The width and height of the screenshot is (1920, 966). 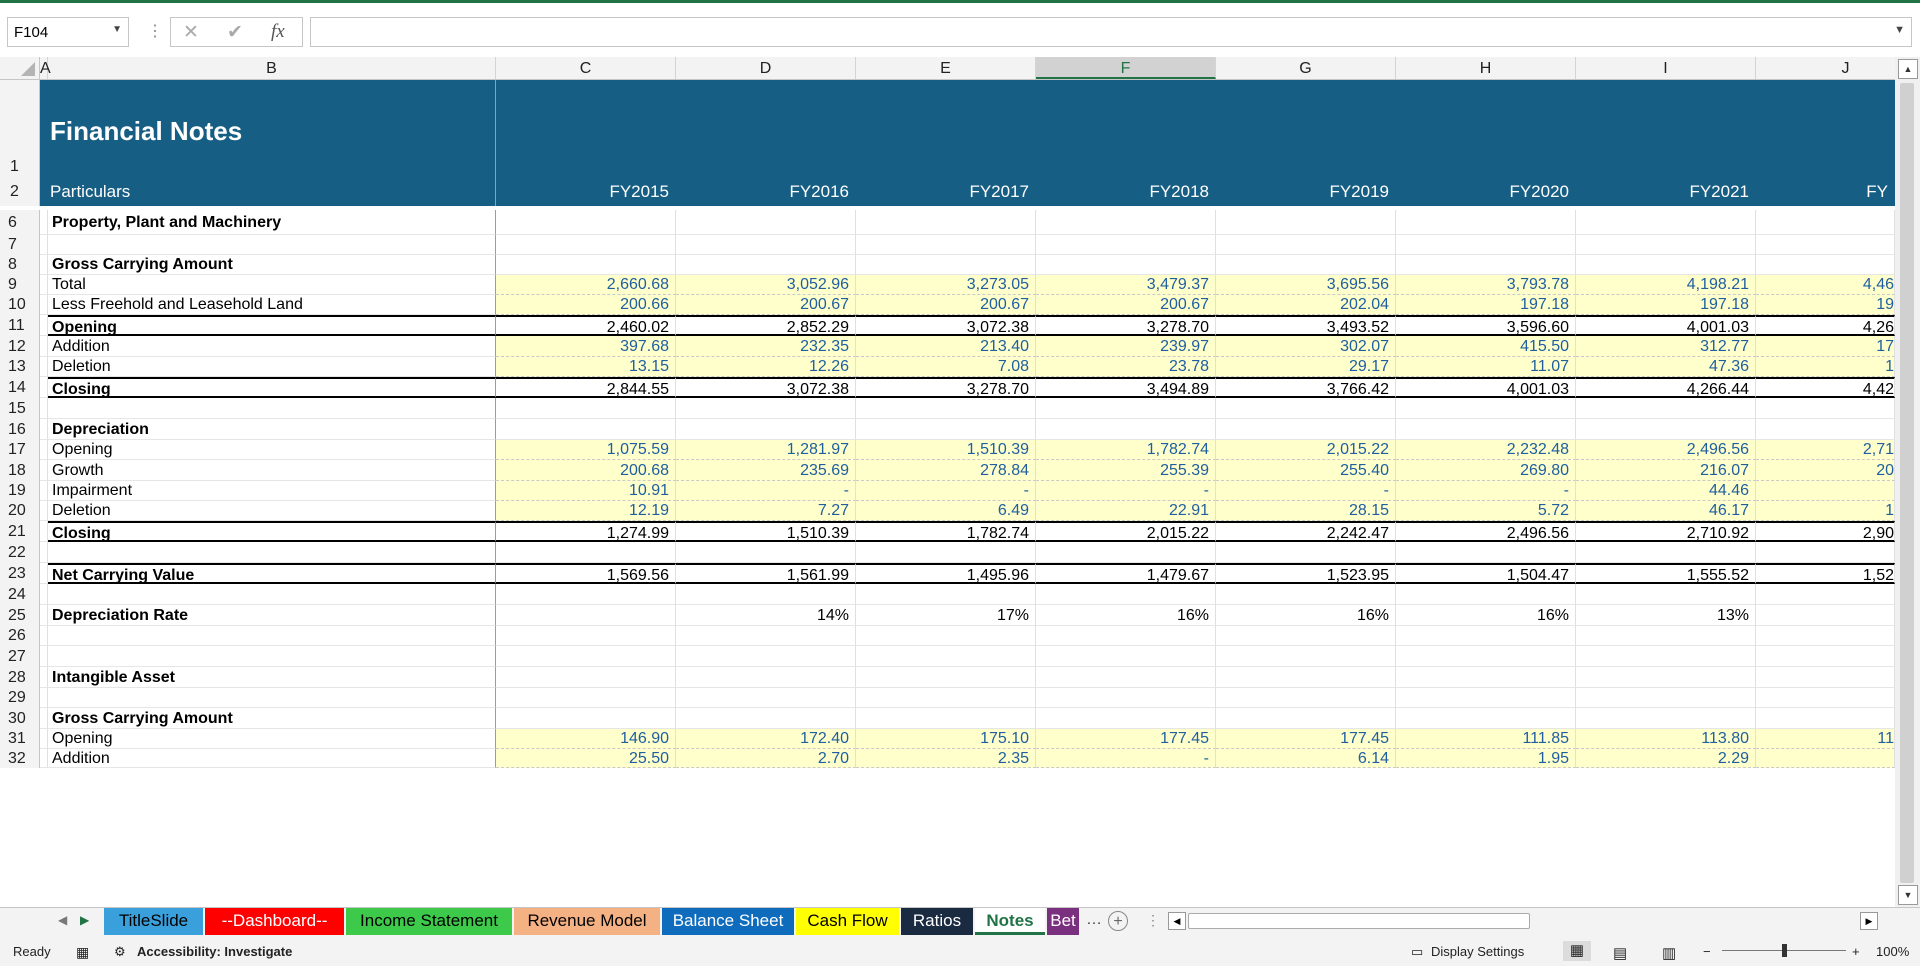 What do you see at coordinates (20, 245) in the screenshot?
I see `row-number: 7` at bounding box center [20, 245].